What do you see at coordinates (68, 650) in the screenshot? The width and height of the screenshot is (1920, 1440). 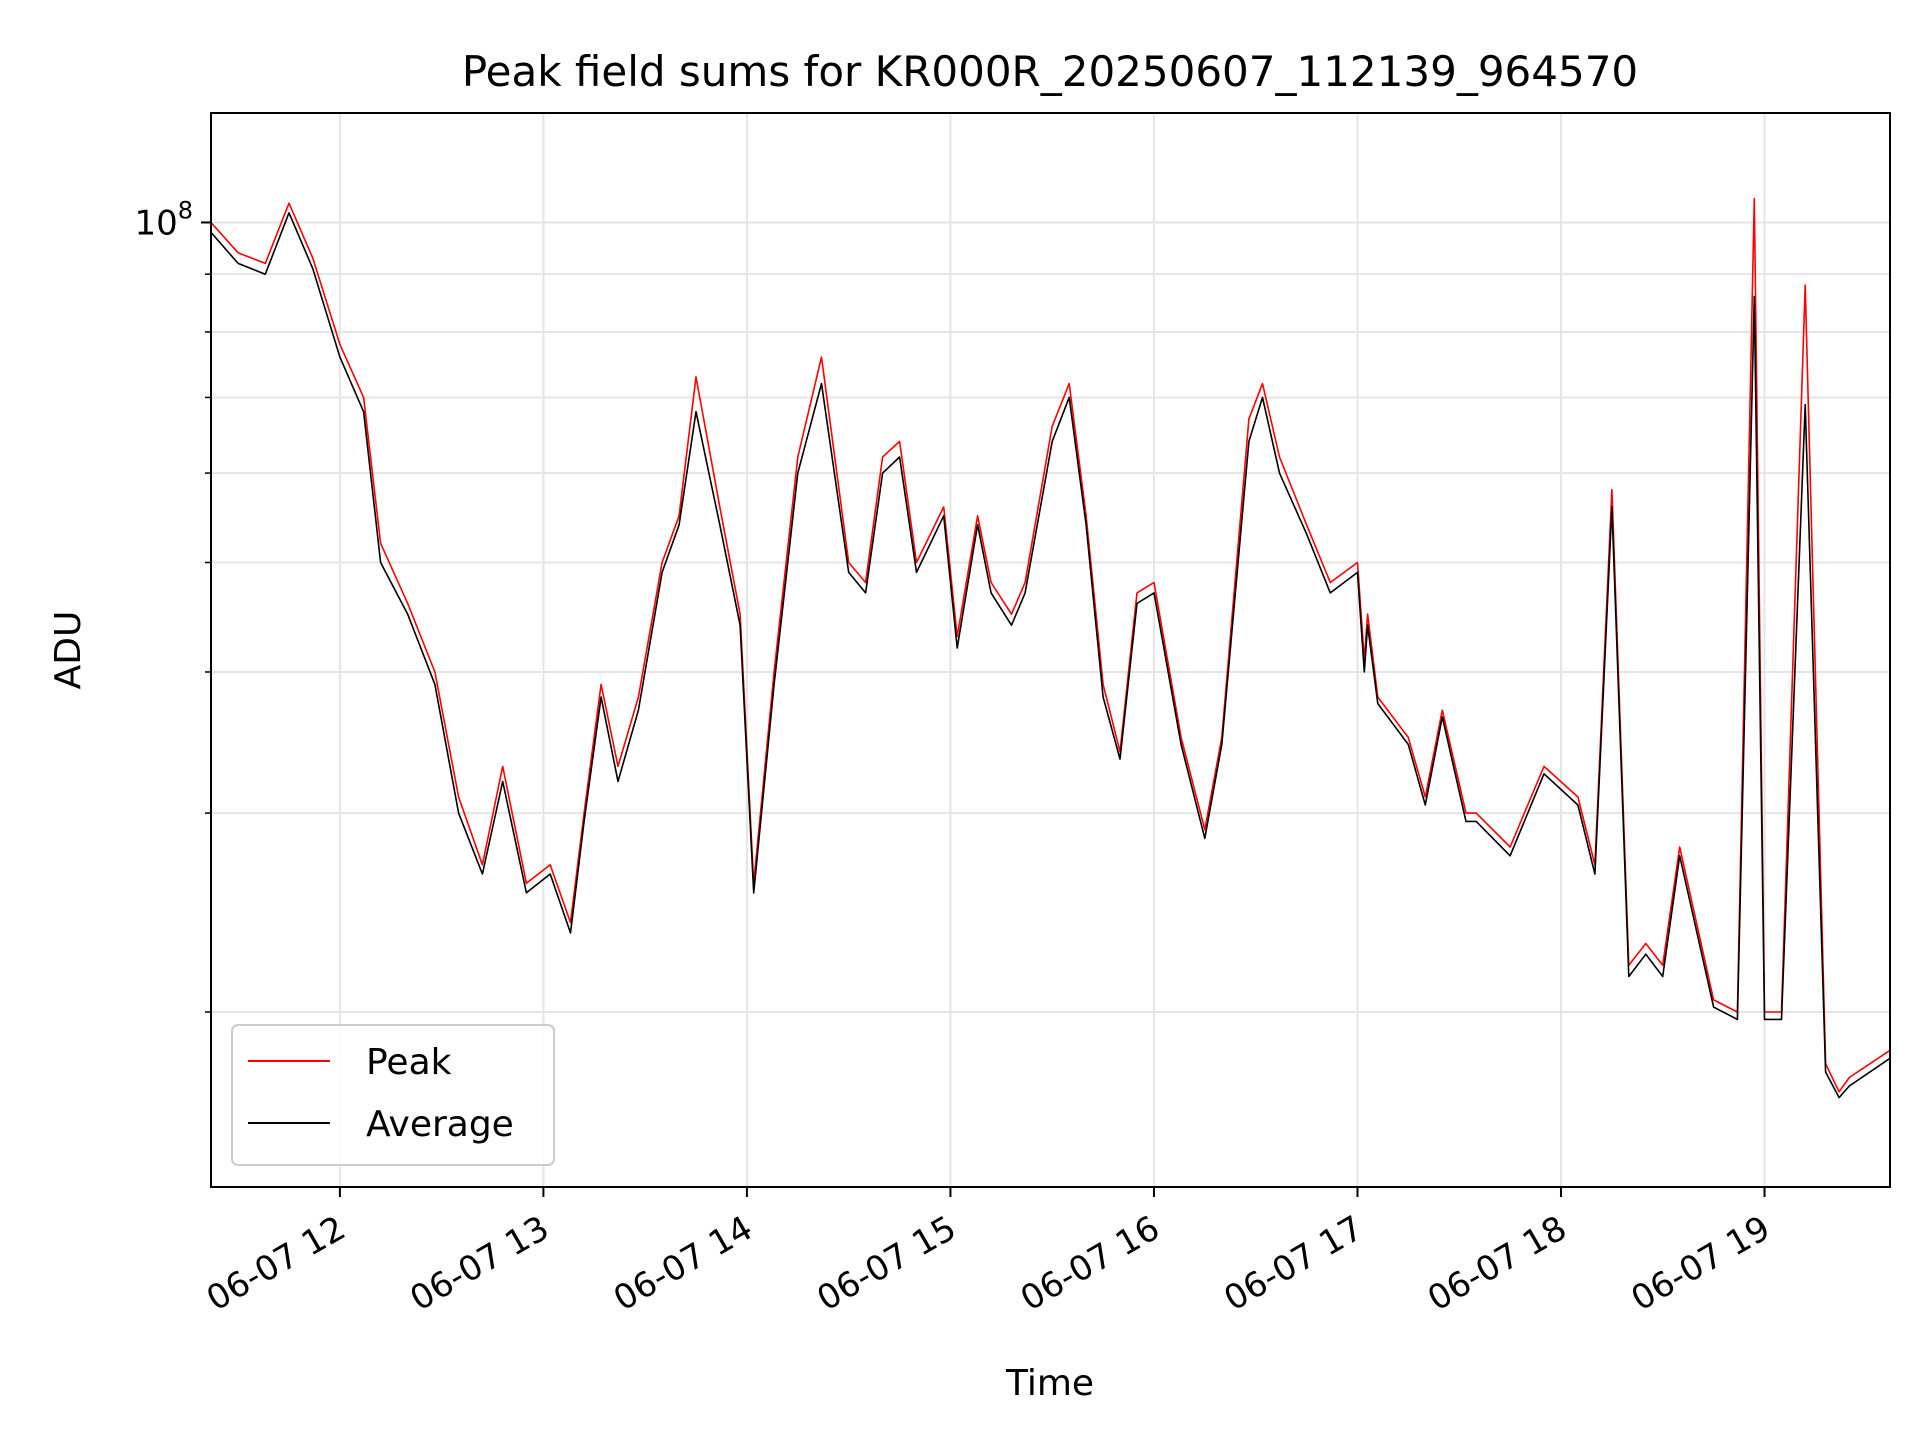 I see `y-axis-label: ADU` at bounding box center [68, 650].